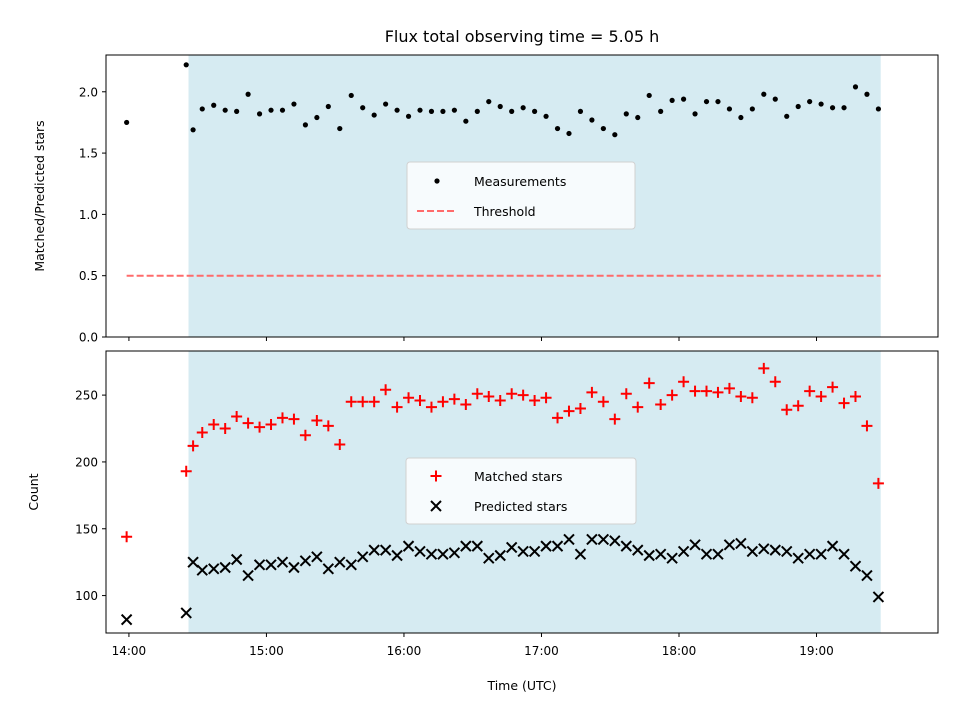 This screenshot has width=960, height=720. What do you see at coordinates (437, 181) in the screenshot?
I see `measurements-legend-marker` at bounding box center [437, 181].